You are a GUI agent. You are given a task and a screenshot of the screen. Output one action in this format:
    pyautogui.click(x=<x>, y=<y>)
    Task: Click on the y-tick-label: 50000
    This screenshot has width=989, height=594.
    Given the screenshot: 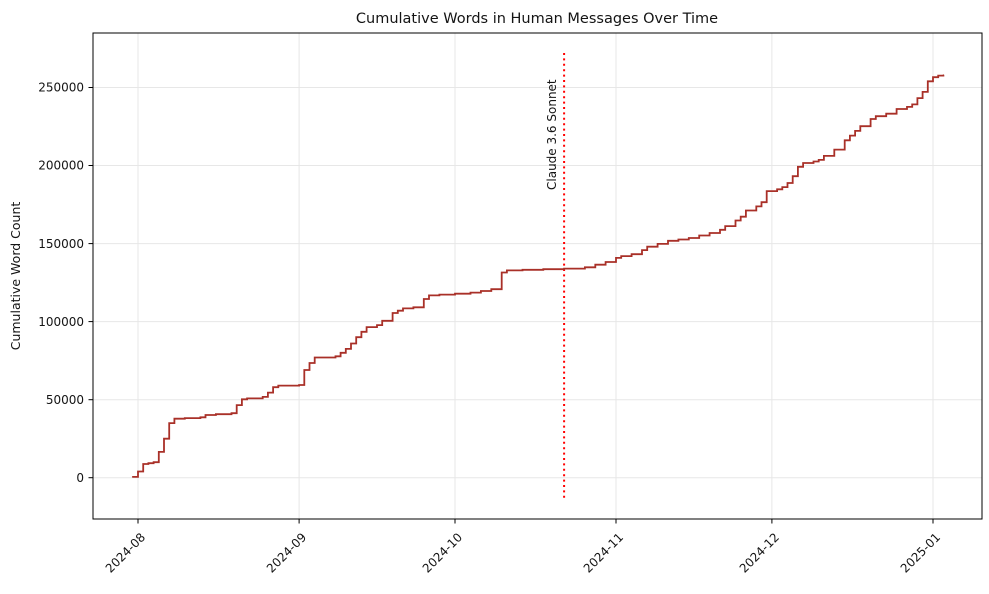 What is the action you would take?
    pyautogui.click(x=65, y=400)
    